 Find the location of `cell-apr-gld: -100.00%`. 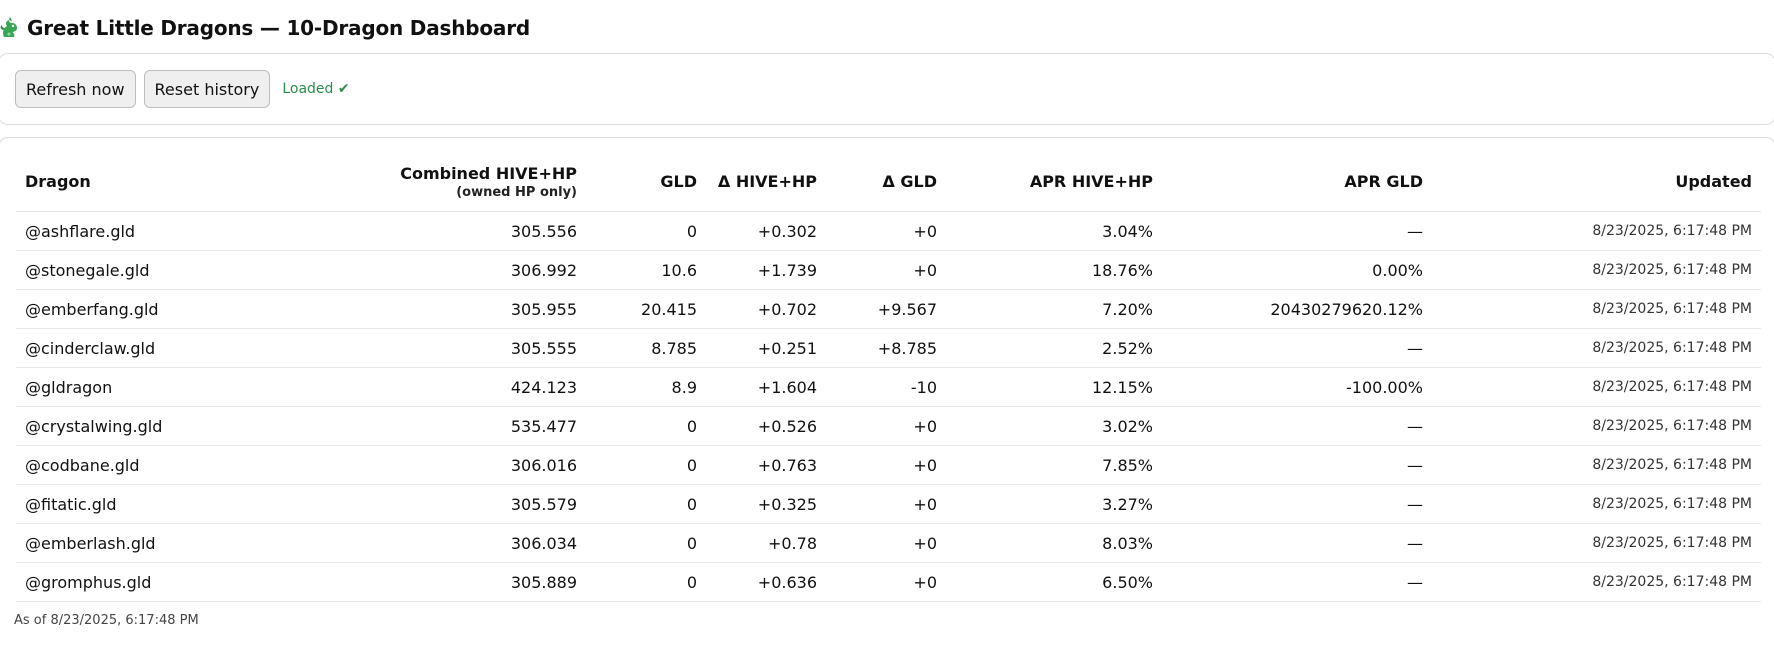

cell-apr-gld: -100.00% is located at coordinates (1297, 387).